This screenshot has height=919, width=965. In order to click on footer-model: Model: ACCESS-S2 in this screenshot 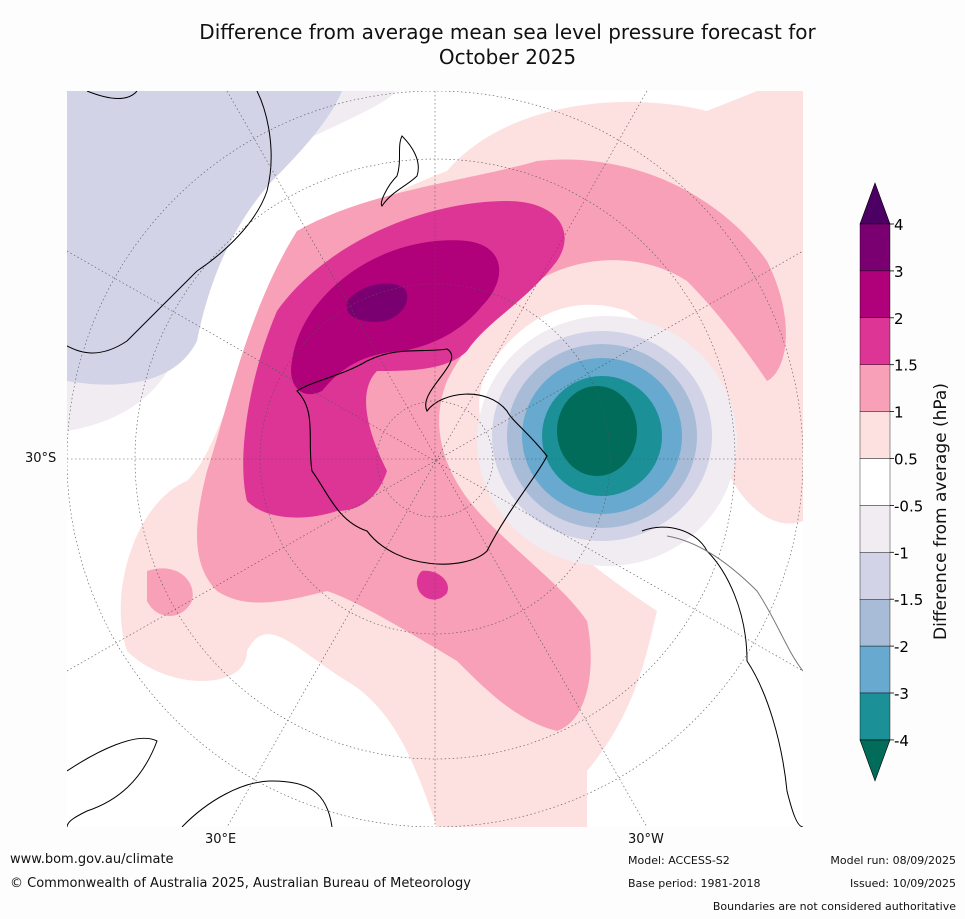, I will do `click(679, 860)`.